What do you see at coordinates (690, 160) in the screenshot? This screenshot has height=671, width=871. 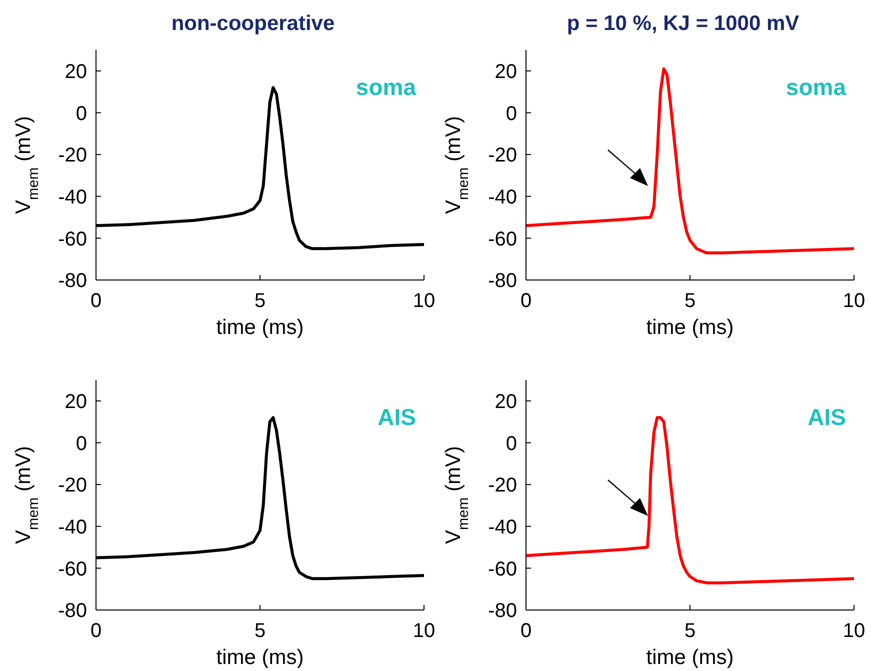 I see `line-series` at bounding box center [690, 160].